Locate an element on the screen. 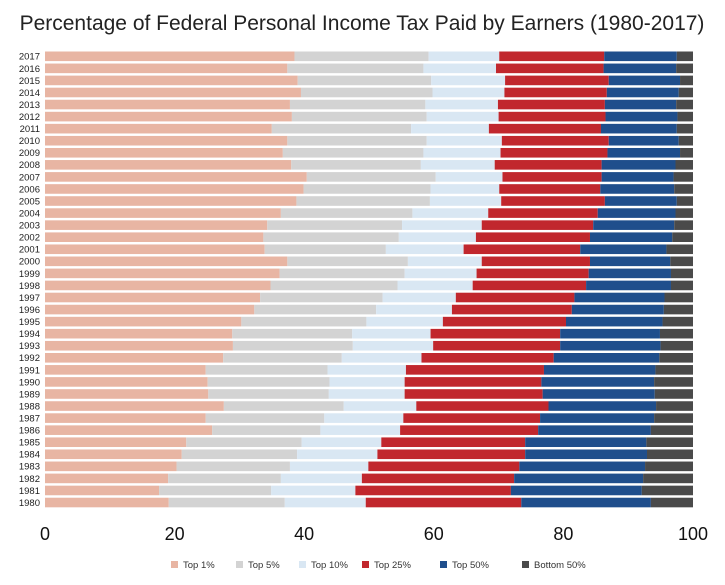  year-label-1989: 1989 is located at coordinates (29, 394).